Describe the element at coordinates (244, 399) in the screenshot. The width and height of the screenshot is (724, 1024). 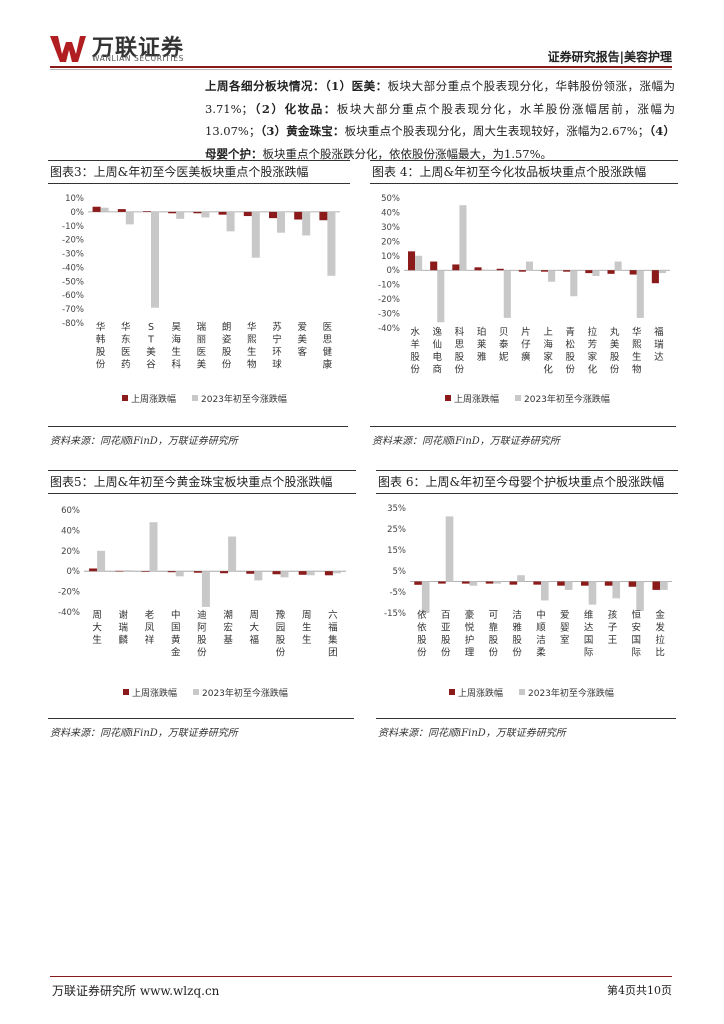
I see `legend-label-ytd: 2023年初至今涨跌幅` at that location.